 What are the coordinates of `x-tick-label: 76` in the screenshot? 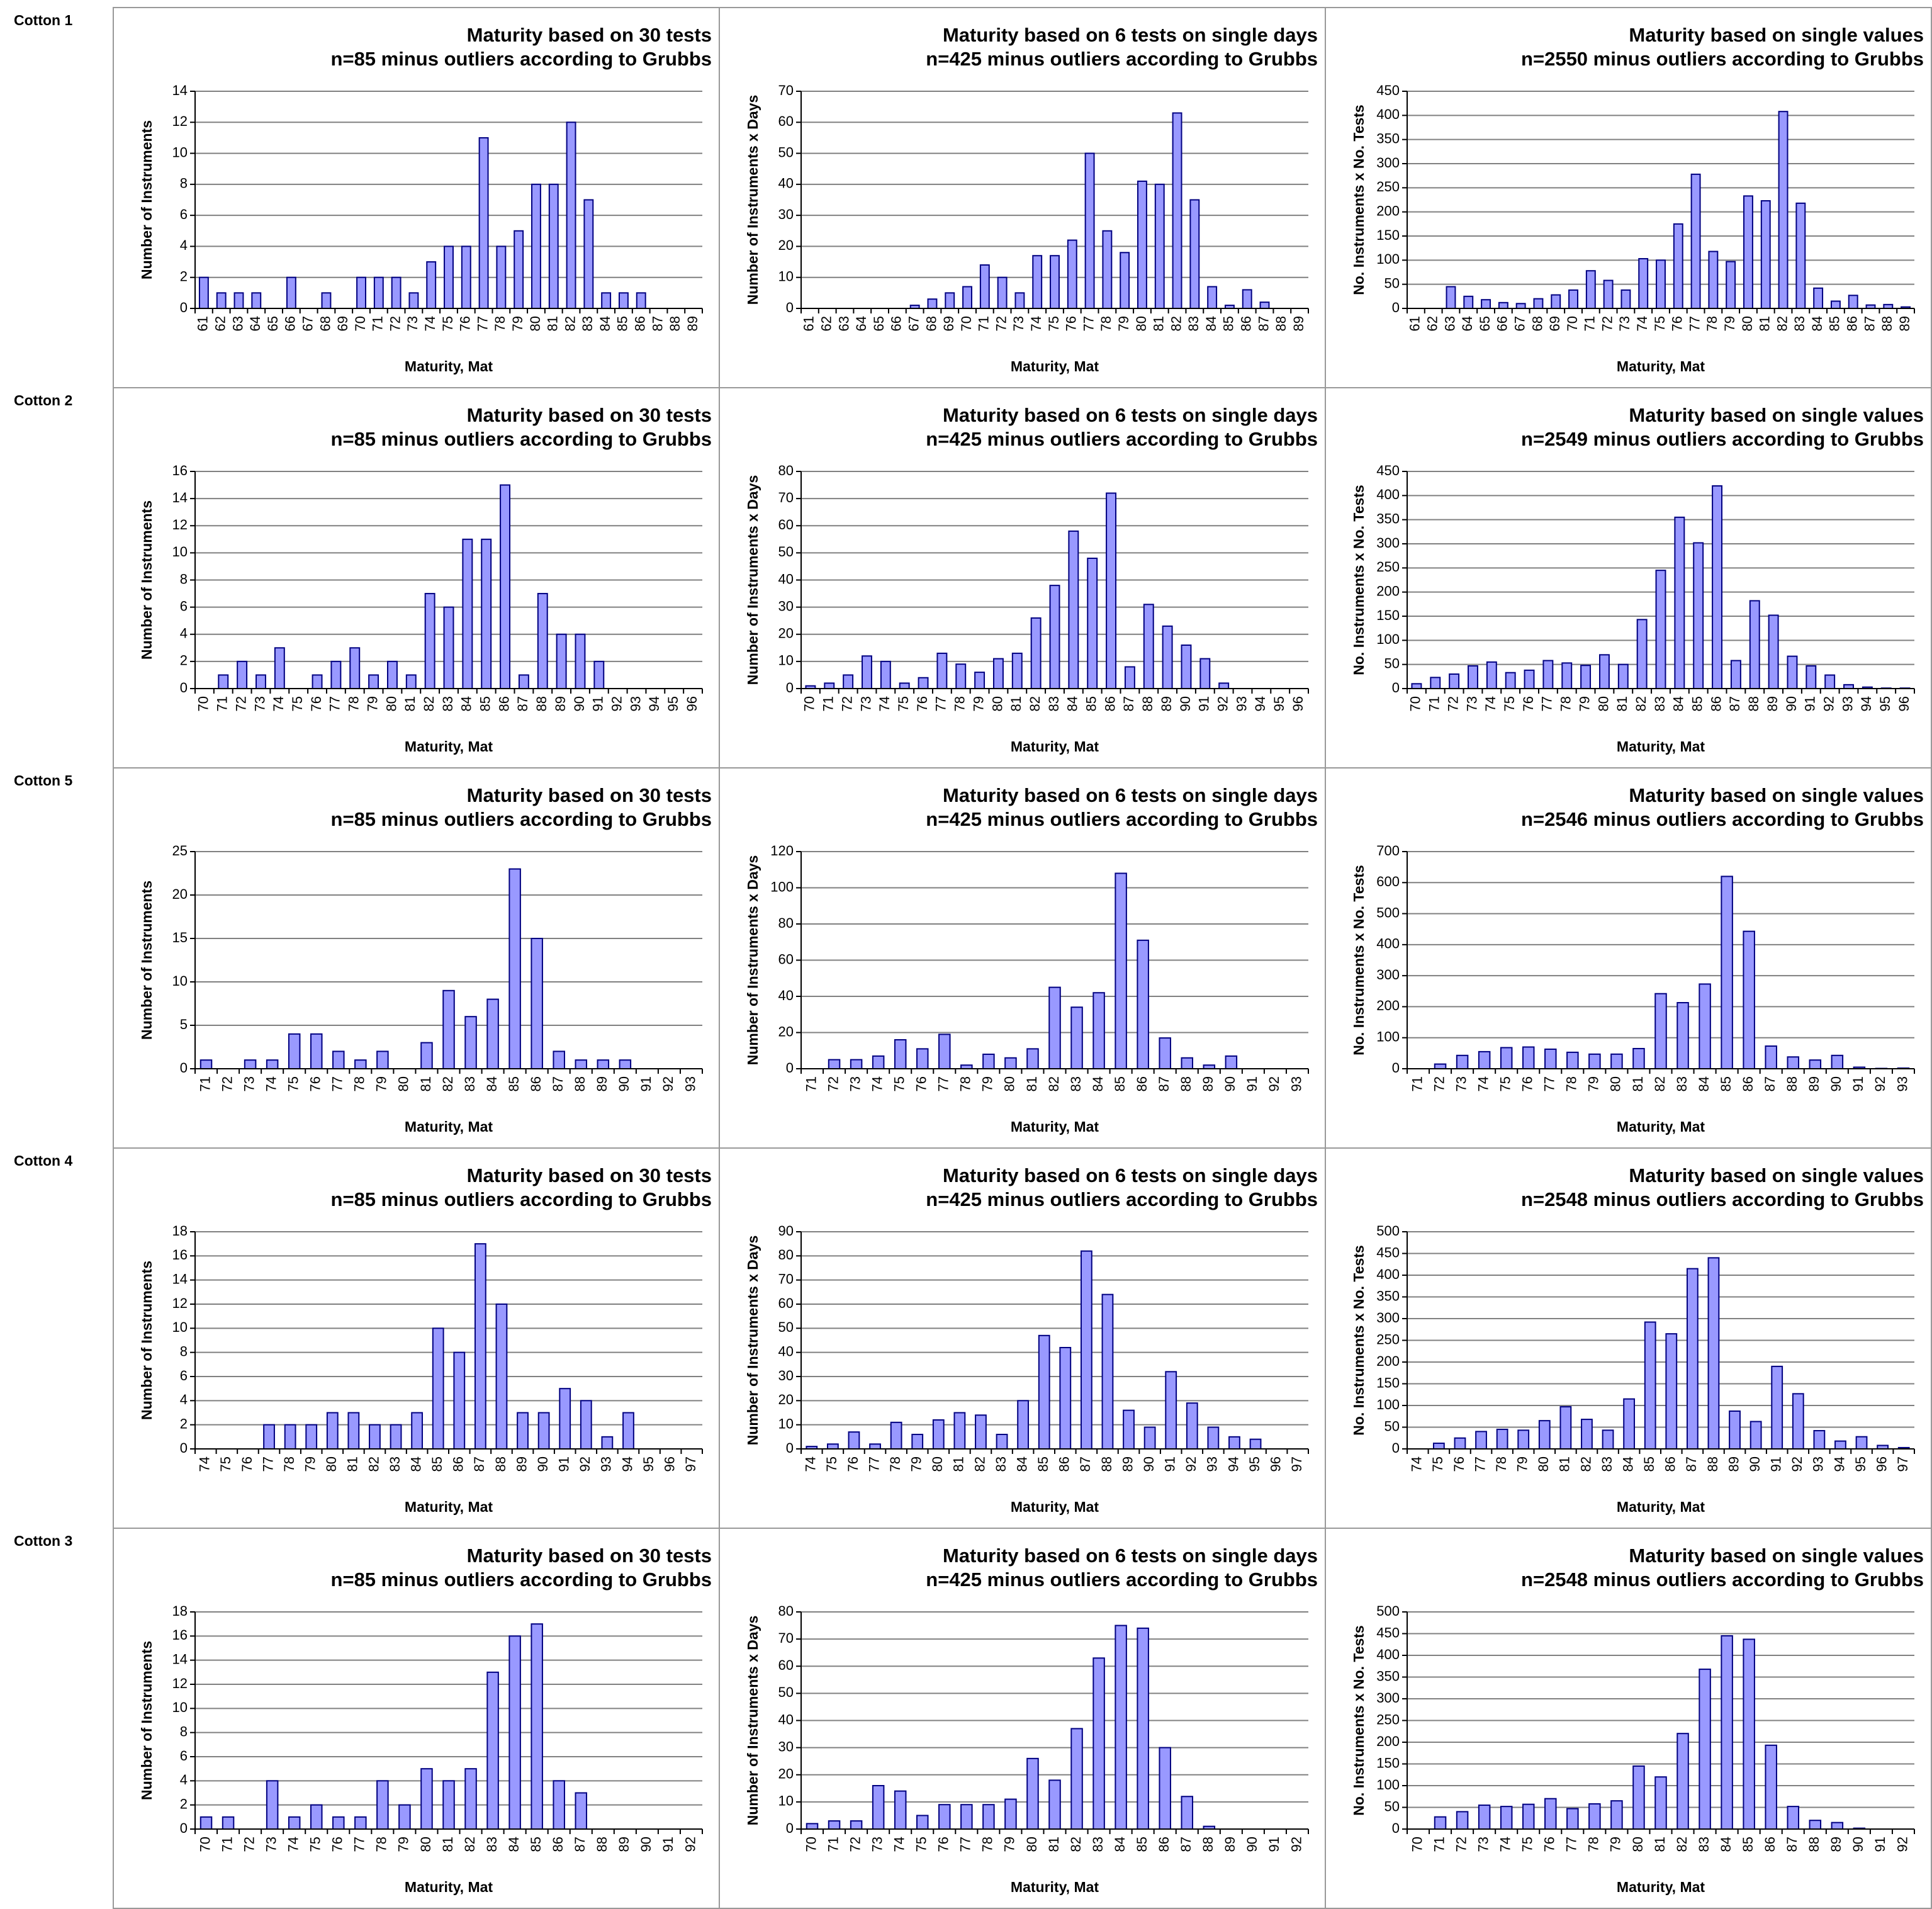 It's located at (316, 703).